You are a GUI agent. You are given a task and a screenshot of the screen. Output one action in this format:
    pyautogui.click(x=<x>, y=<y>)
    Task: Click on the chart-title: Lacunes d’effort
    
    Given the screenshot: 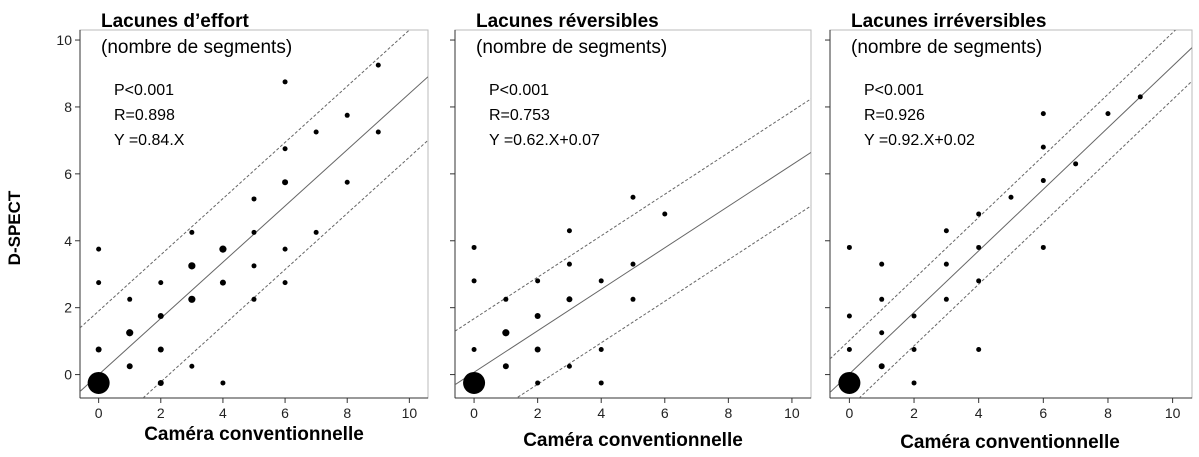 What is the action you would take?
    pyautogui.click(x=175, y=21)
    